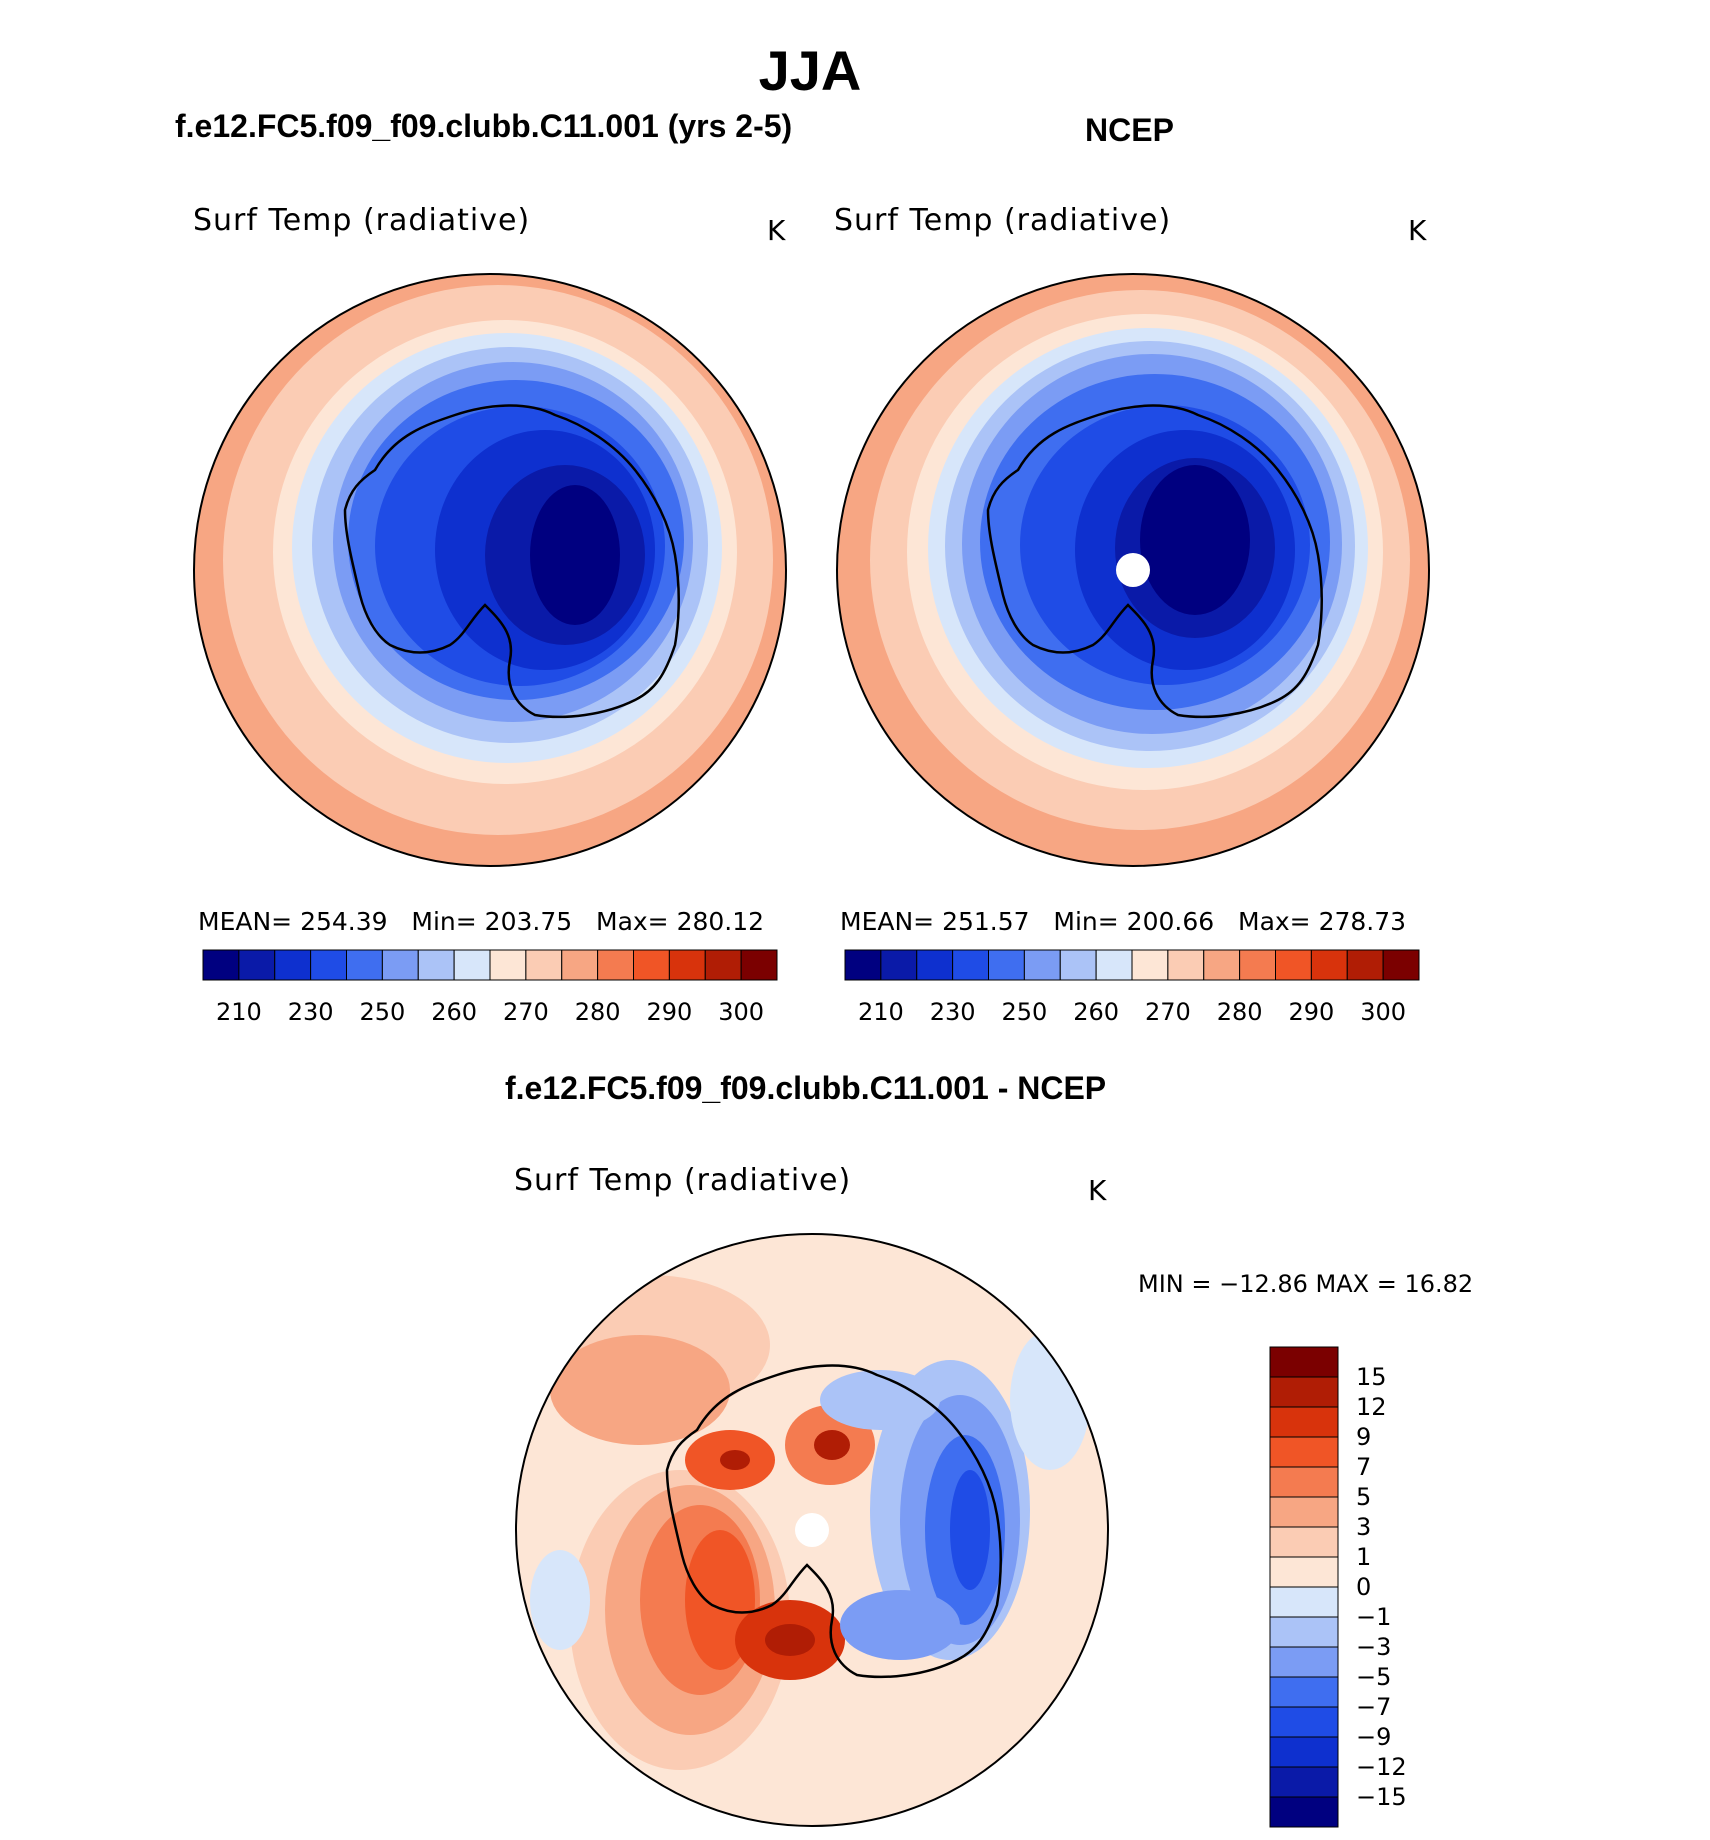 The height and width of the screenshot is (1840, 1710). What do you see at coordinates (1373, 1647) in the screenshot?
I see `diff-colorbar-tick-label: −3` at bounding box center [1373, 1647].